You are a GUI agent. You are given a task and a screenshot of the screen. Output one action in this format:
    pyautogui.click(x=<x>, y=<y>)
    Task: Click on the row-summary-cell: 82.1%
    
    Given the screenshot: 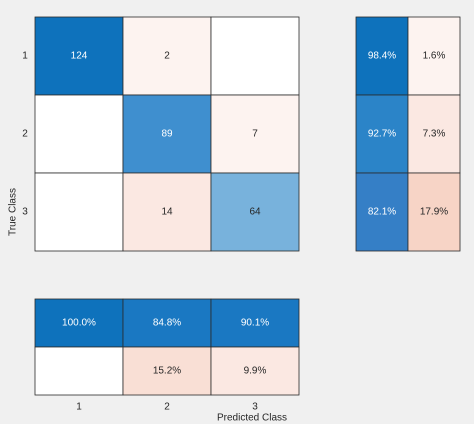 What is the action you would take?
    pyautogui.click(x=382, y=212)
    